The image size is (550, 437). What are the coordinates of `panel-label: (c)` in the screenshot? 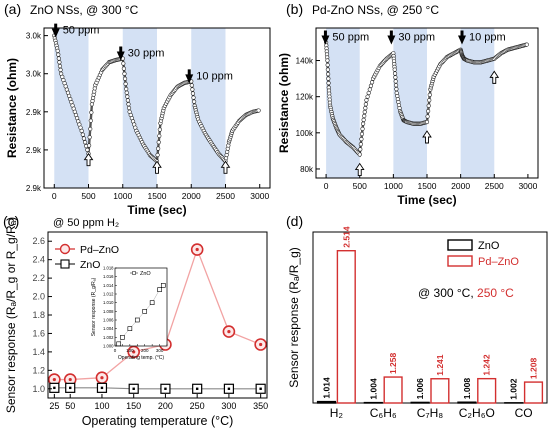 It's located at (11, 221).